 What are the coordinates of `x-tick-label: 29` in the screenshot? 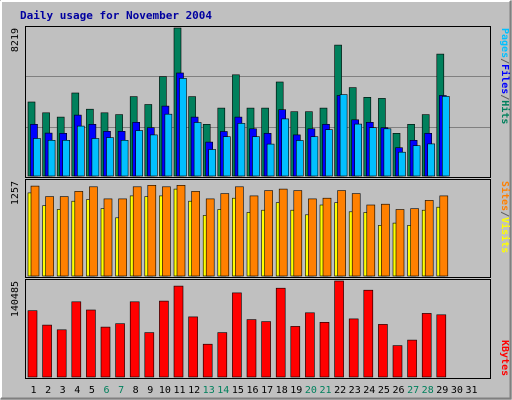 It's located at (442, 390).